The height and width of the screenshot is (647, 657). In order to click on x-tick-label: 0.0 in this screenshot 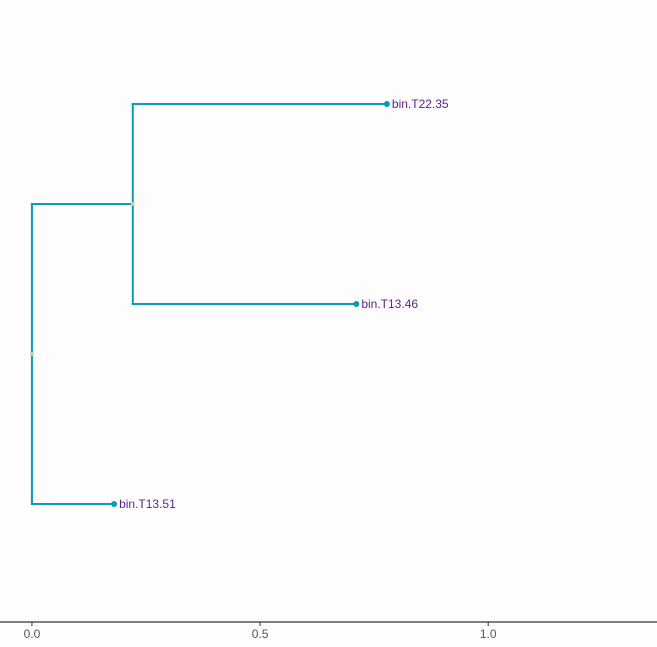, I will do `click(32, 634)`.